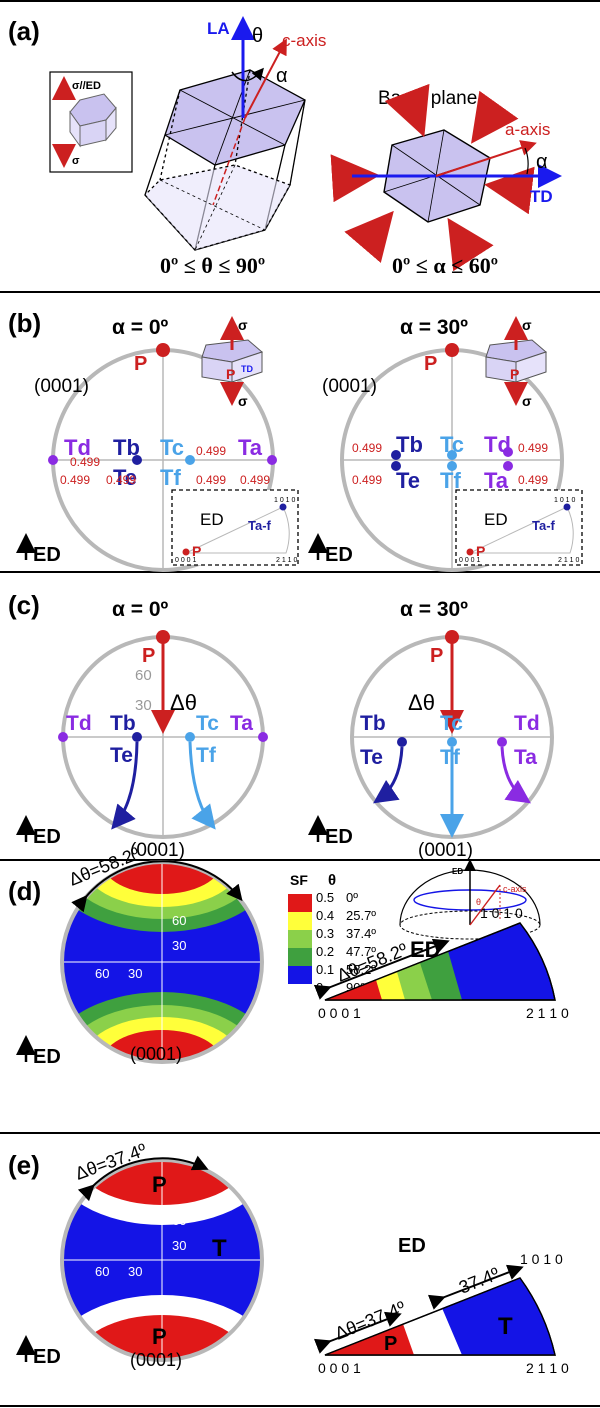 The height and width of the screenshot is (1408, 600). Describe the element at coordinates (156, 1054) in the screenshot. I see `d-pole: (0001)` at that location.